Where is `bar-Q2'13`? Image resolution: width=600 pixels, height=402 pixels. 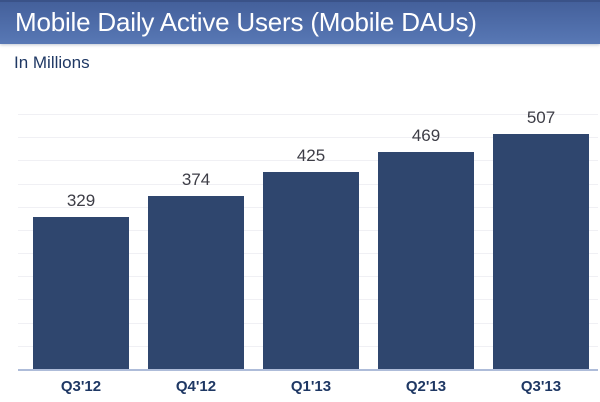
bar-Q2'13 is located at coordinates (426, 260).